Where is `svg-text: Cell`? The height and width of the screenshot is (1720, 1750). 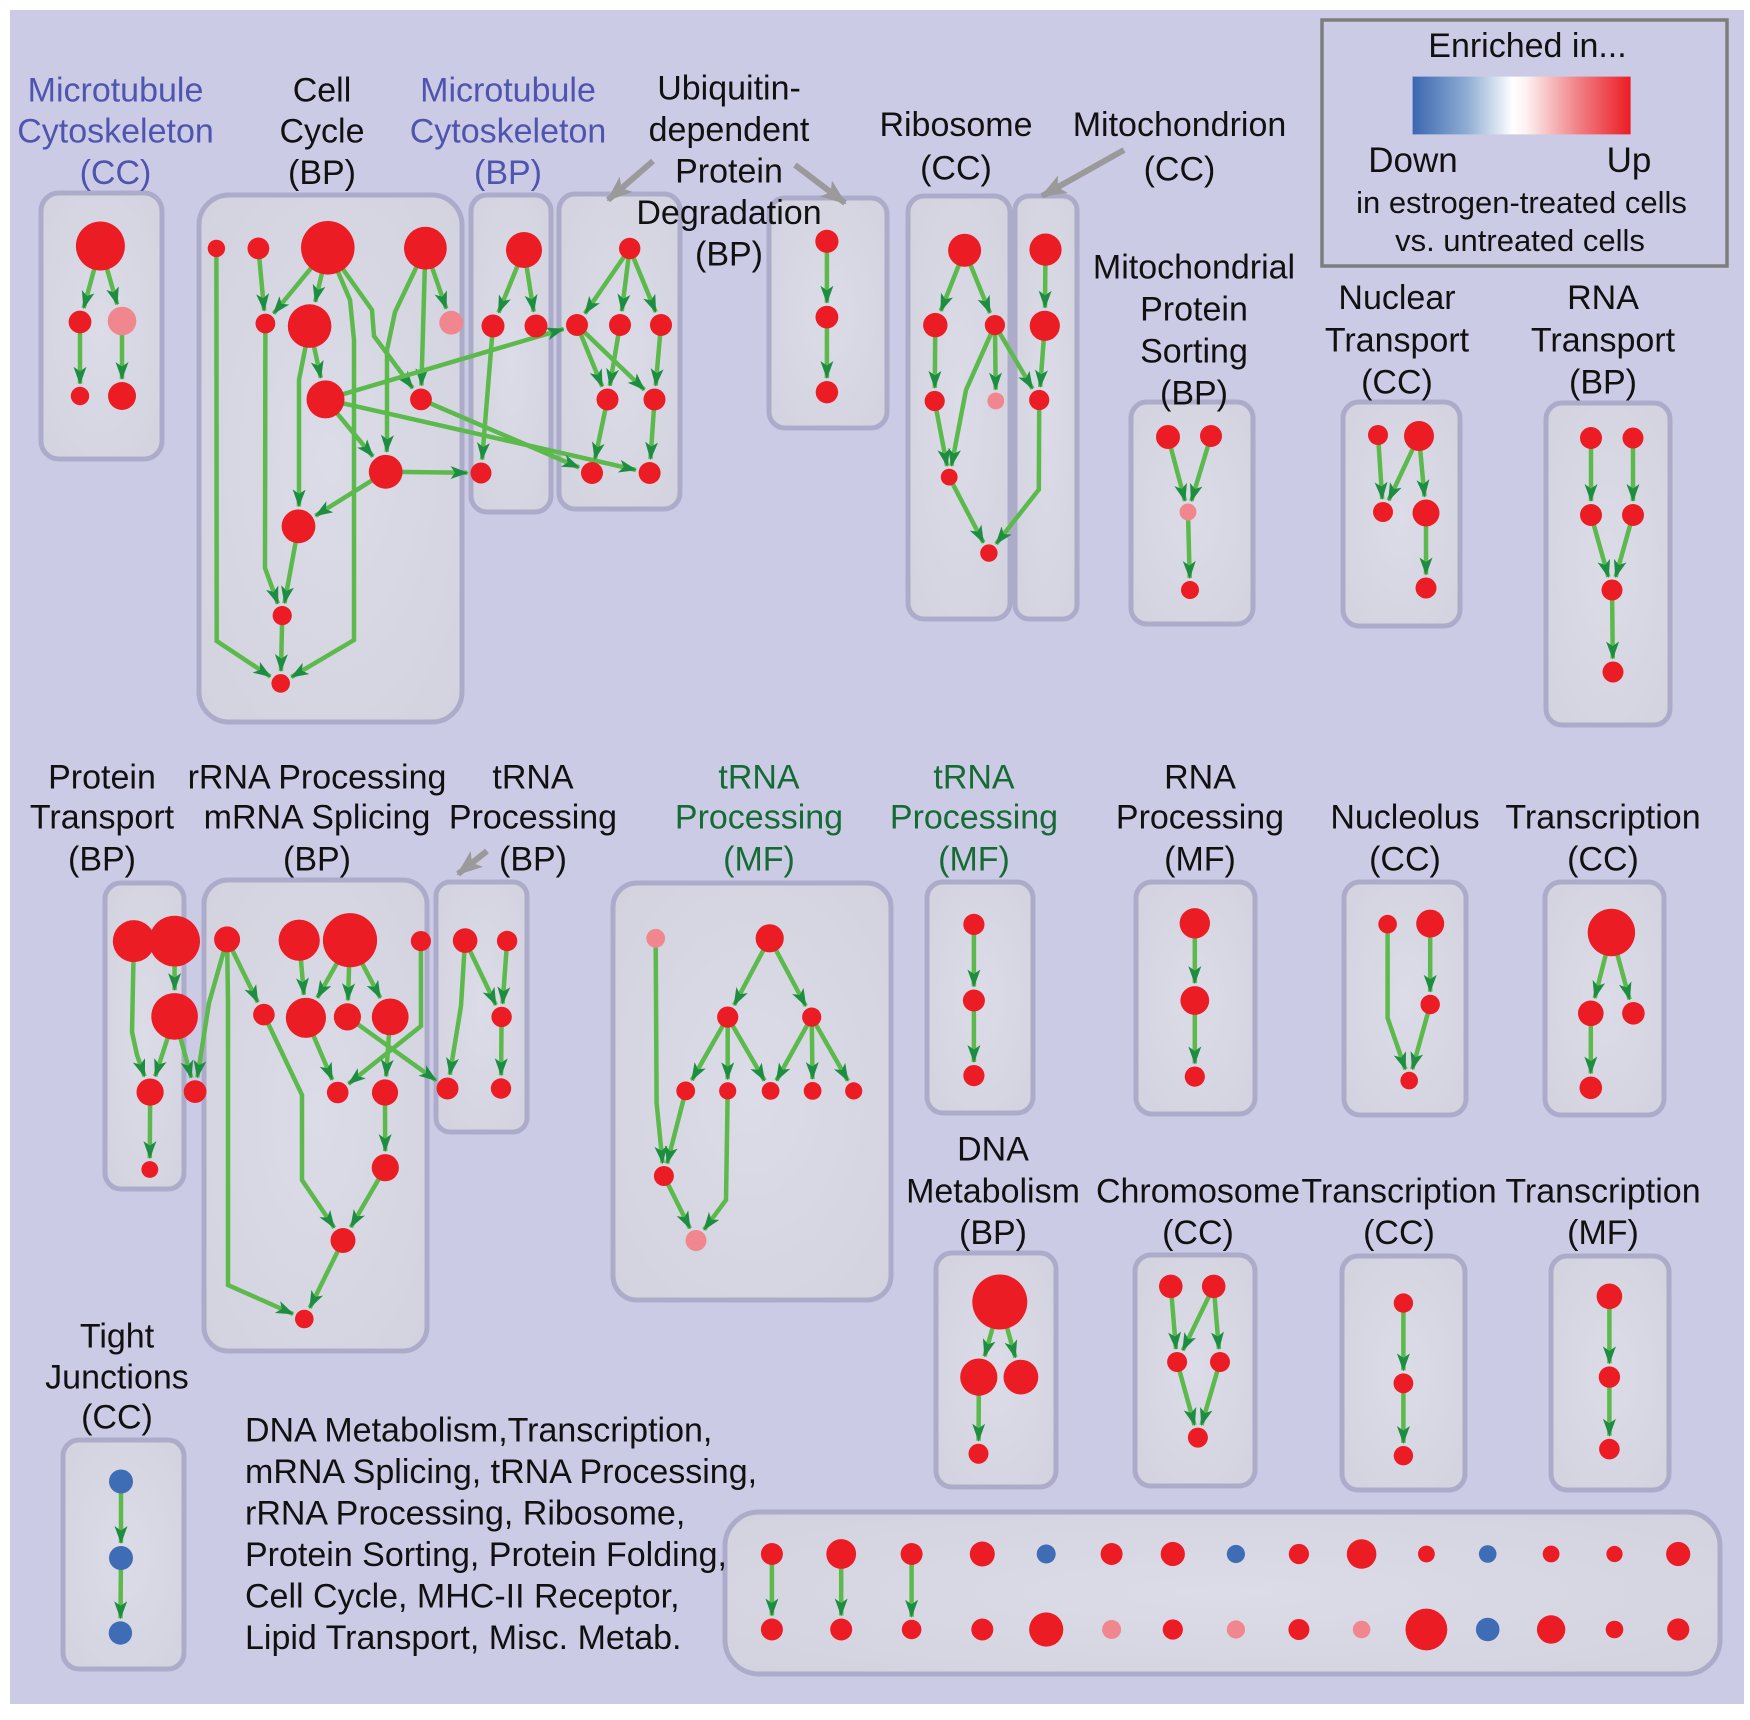
svg-text: Cell is located at coordinates (322, 91).